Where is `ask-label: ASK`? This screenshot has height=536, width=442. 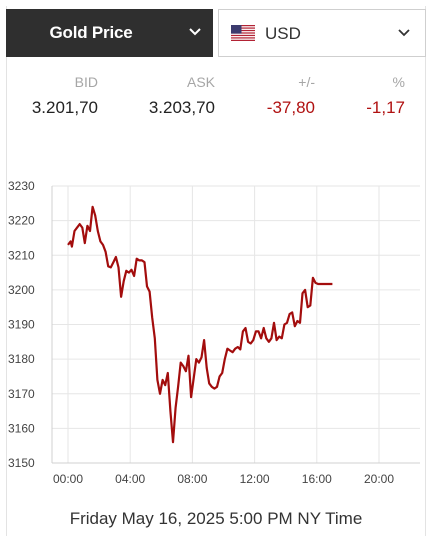
ask-label: ASK is located at coordinates (200, 82).